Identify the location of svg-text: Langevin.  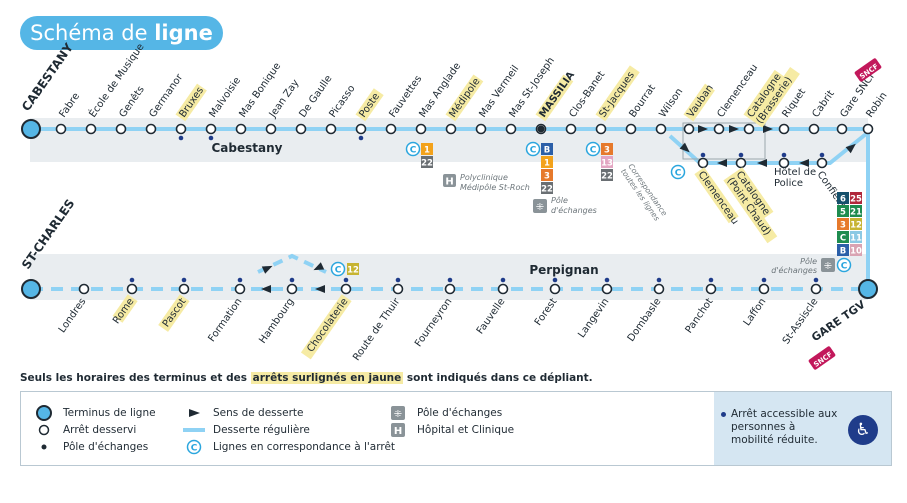
(593, 318).